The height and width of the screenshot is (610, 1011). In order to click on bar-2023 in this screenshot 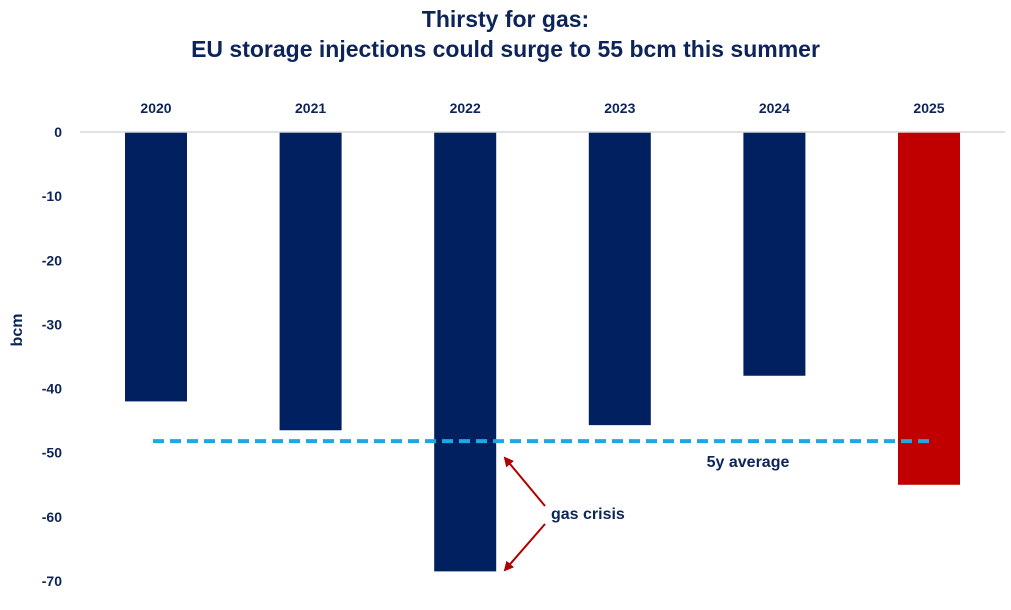, I will do `click(619, 279)`.